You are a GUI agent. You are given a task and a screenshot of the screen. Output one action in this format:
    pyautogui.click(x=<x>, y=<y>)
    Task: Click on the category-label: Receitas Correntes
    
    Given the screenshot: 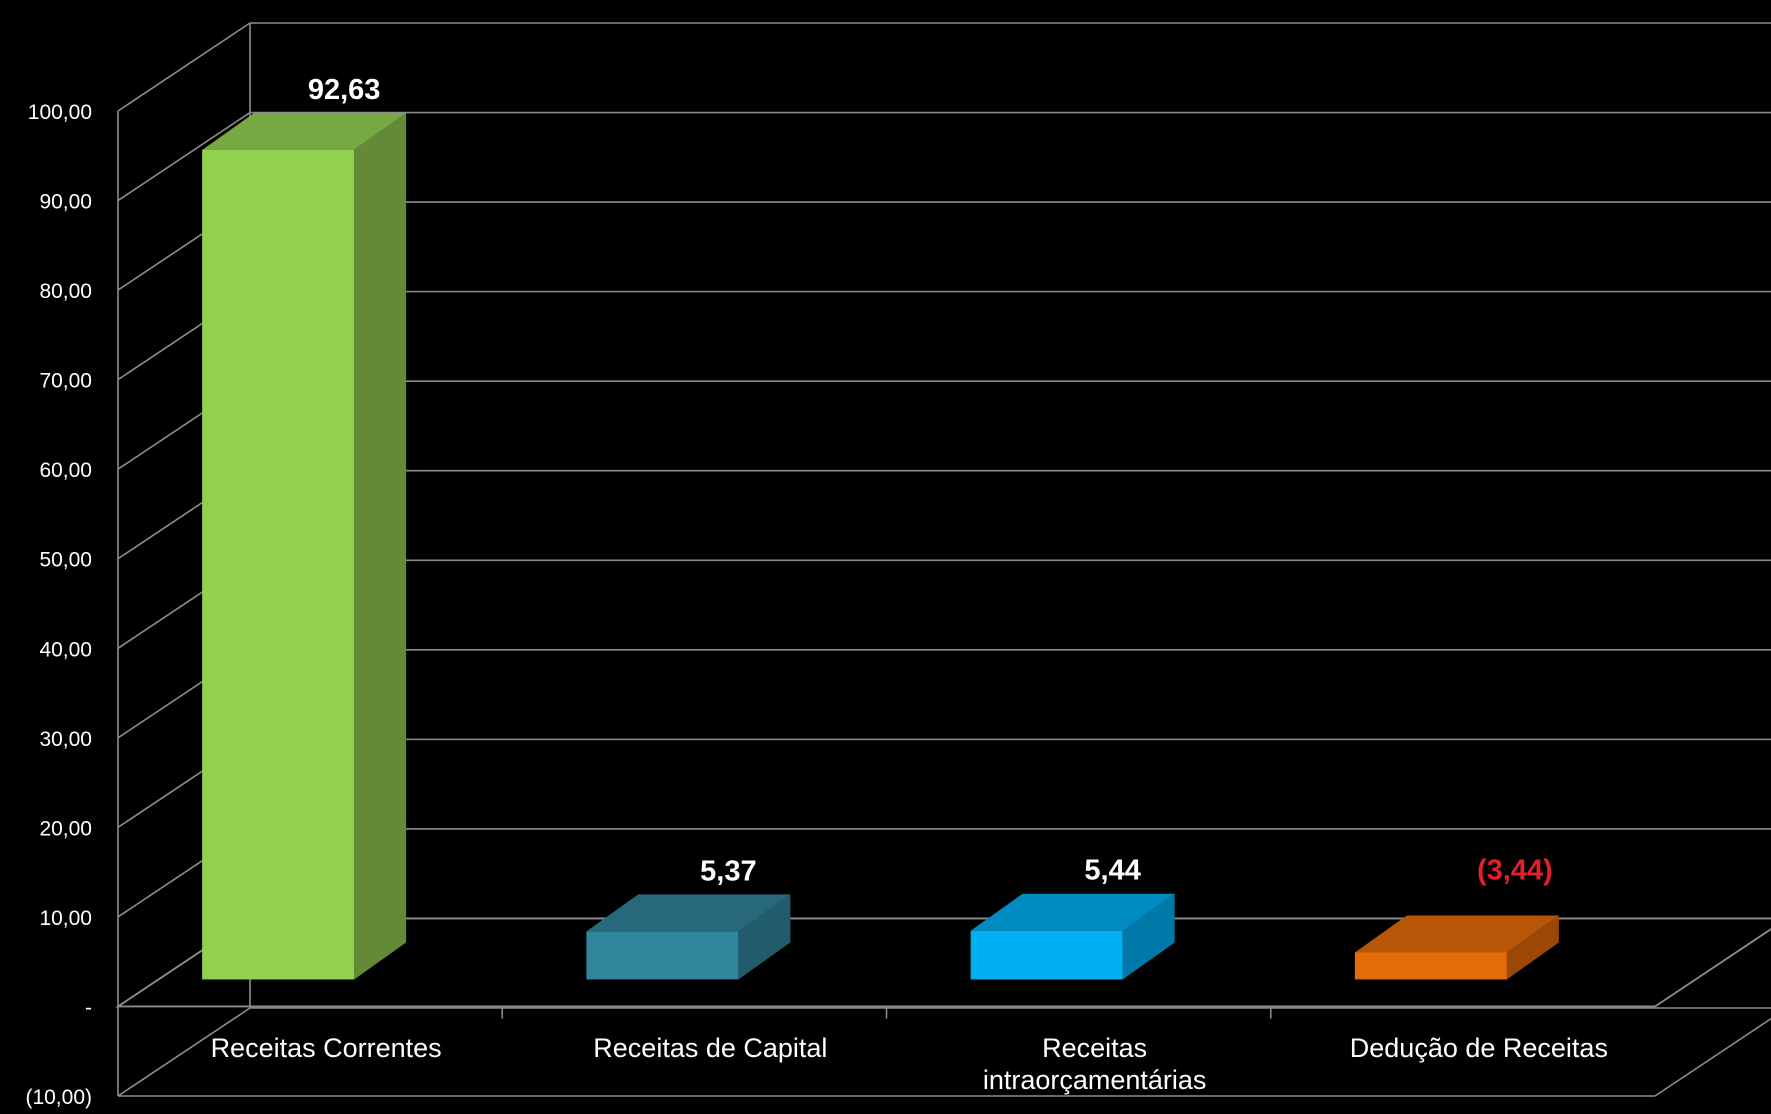 What is the action you would take?
    pyautogui.click(x=326, y=1048)
    